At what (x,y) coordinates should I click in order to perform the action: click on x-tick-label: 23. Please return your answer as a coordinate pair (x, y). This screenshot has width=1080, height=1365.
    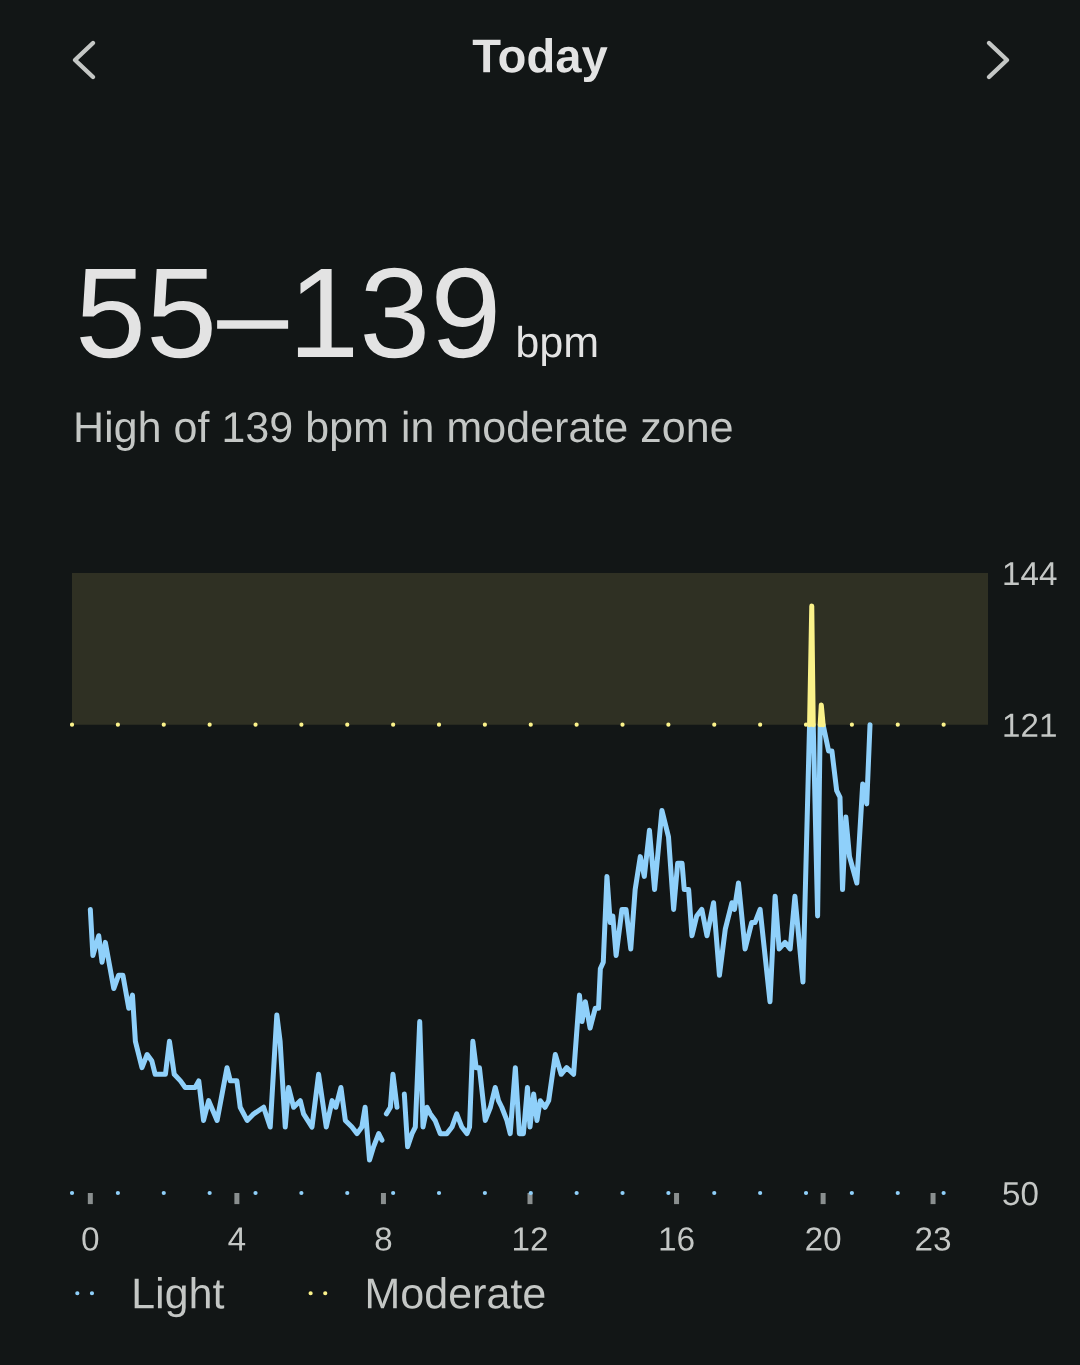
    Looking at the image, I should click on (933, 1239).